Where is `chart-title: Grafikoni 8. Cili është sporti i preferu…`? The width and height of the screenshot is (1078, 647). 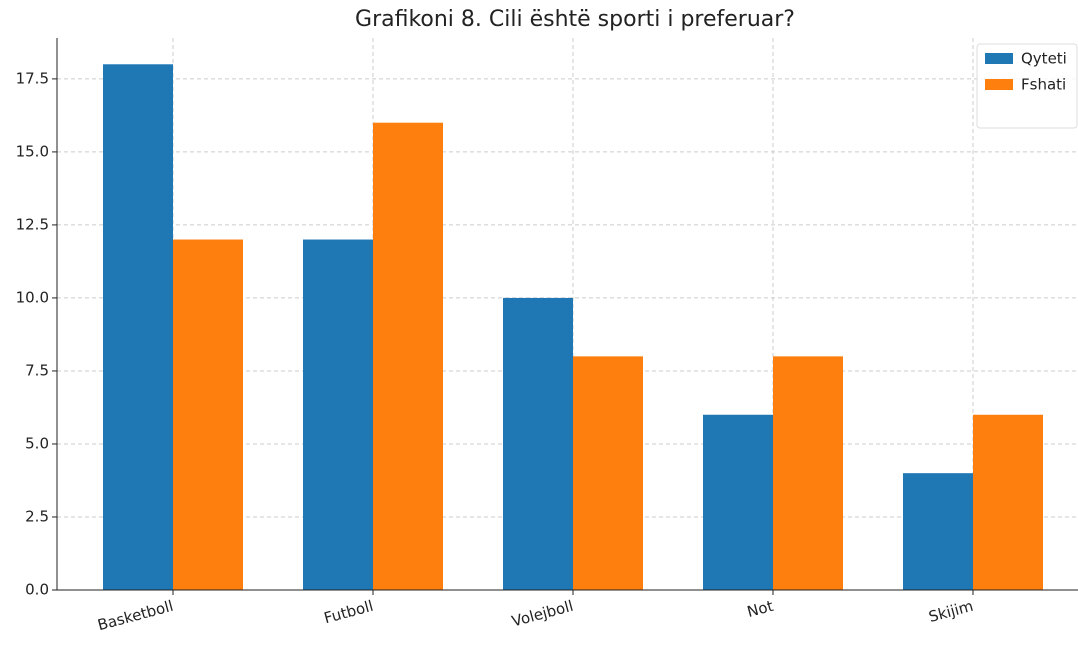
chart-title: Grafikoni 8. Cili është sporti i preferu… is located at coordinates (575, 19).